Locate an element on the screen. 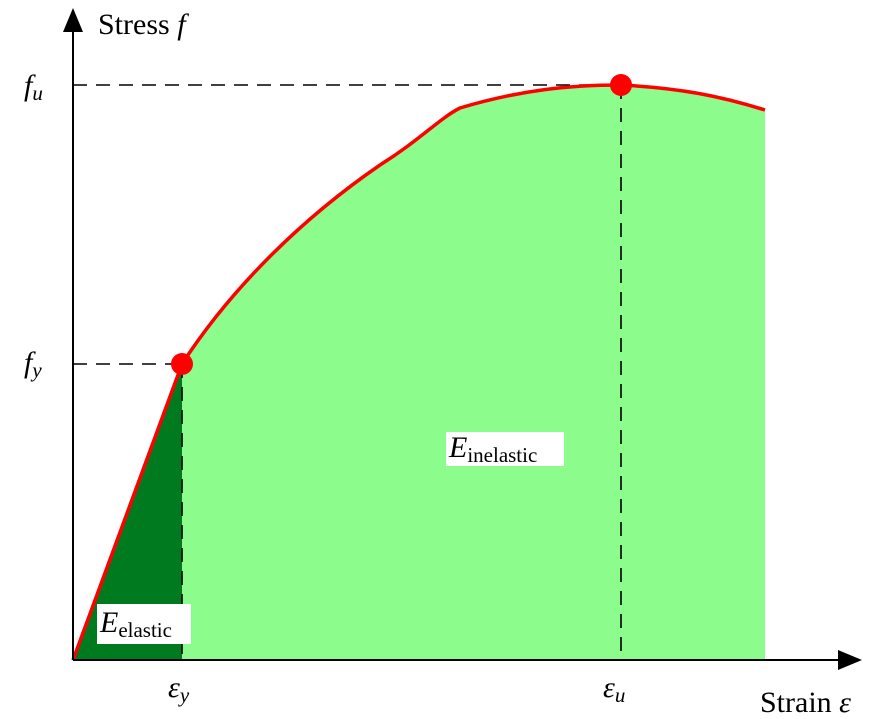 The height and width of the screenshot is (719, 880). inelastic-label: Einelastic is located at coordinates (492, 449).